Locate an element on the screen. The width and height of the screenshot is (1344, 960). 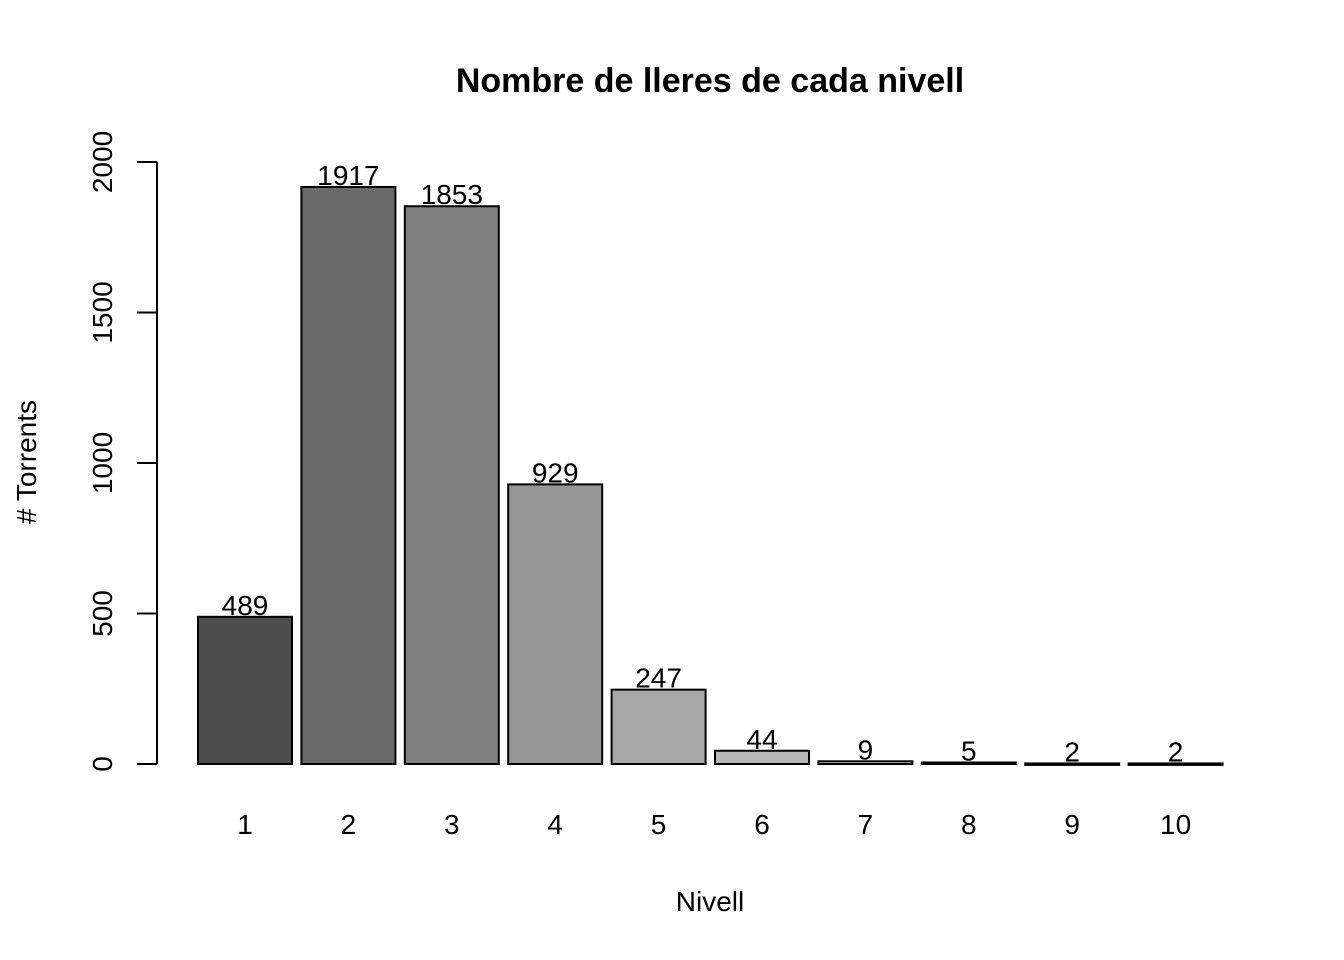
y-tick-label: 1500 is located at coordinates (102, 312).